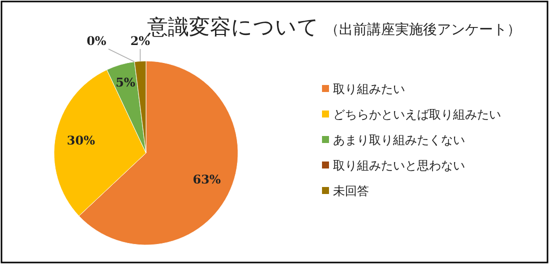 The image size is (549, 264). I want to click on legend-label: あまり取り組みたくない, so click(399, 140).